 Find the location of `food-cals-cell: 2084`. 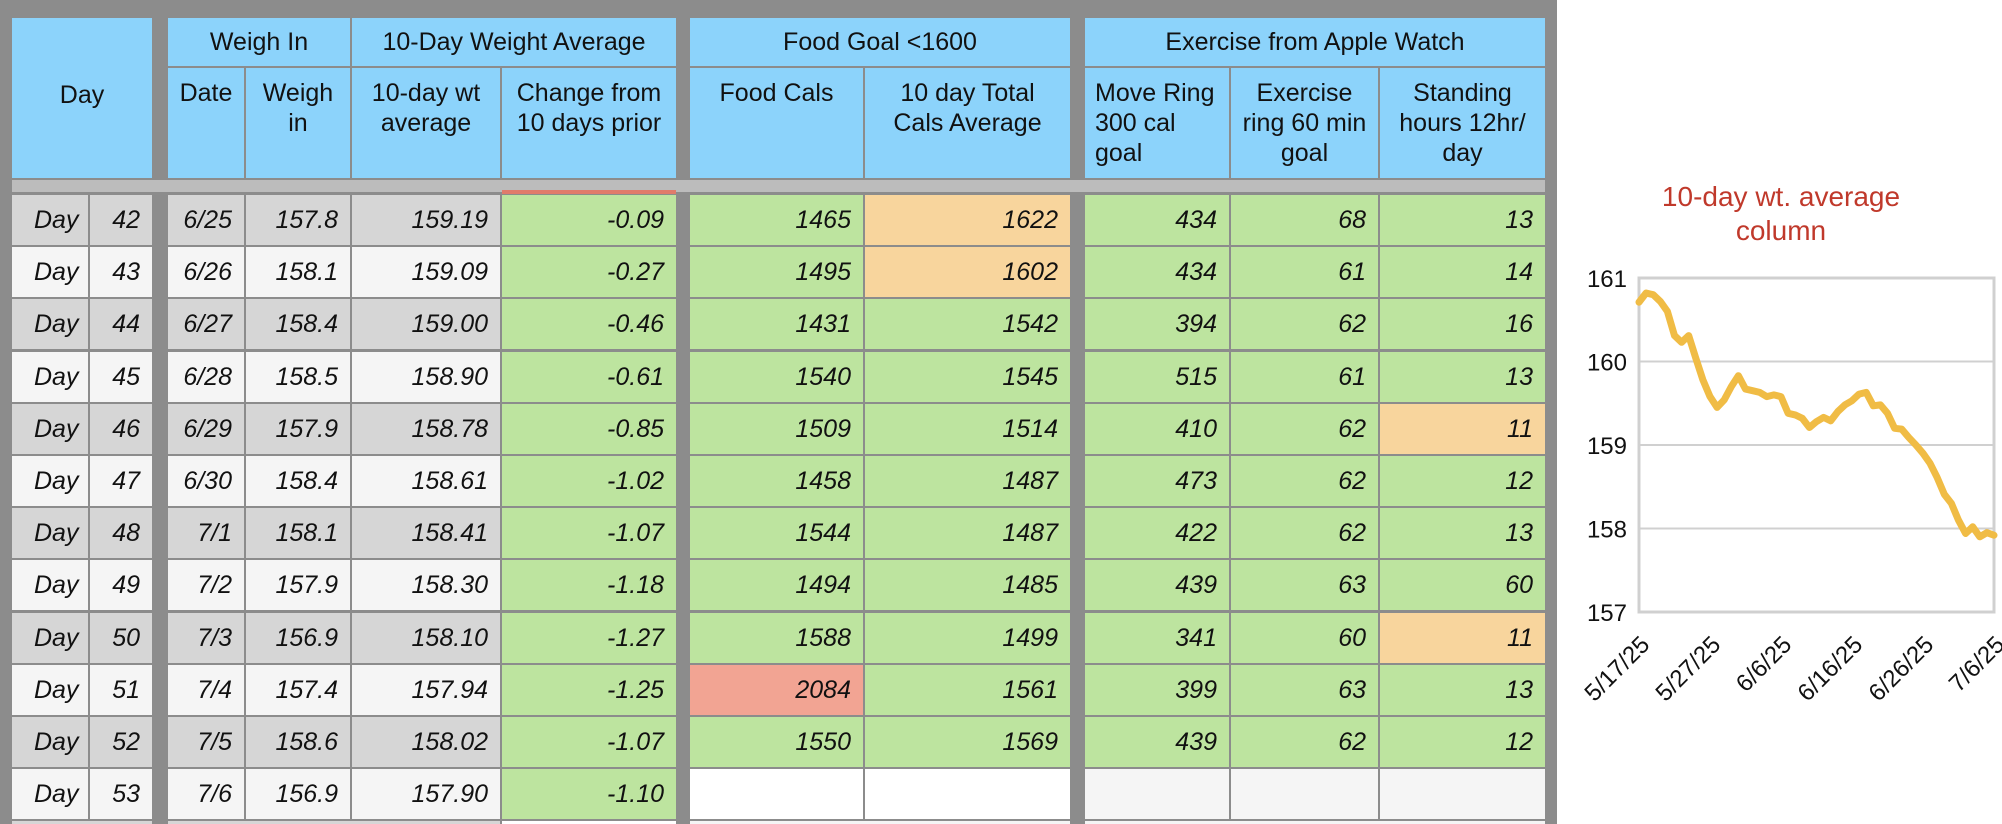

food-cals-cell: 2084 is located at coordinates (776, 690).